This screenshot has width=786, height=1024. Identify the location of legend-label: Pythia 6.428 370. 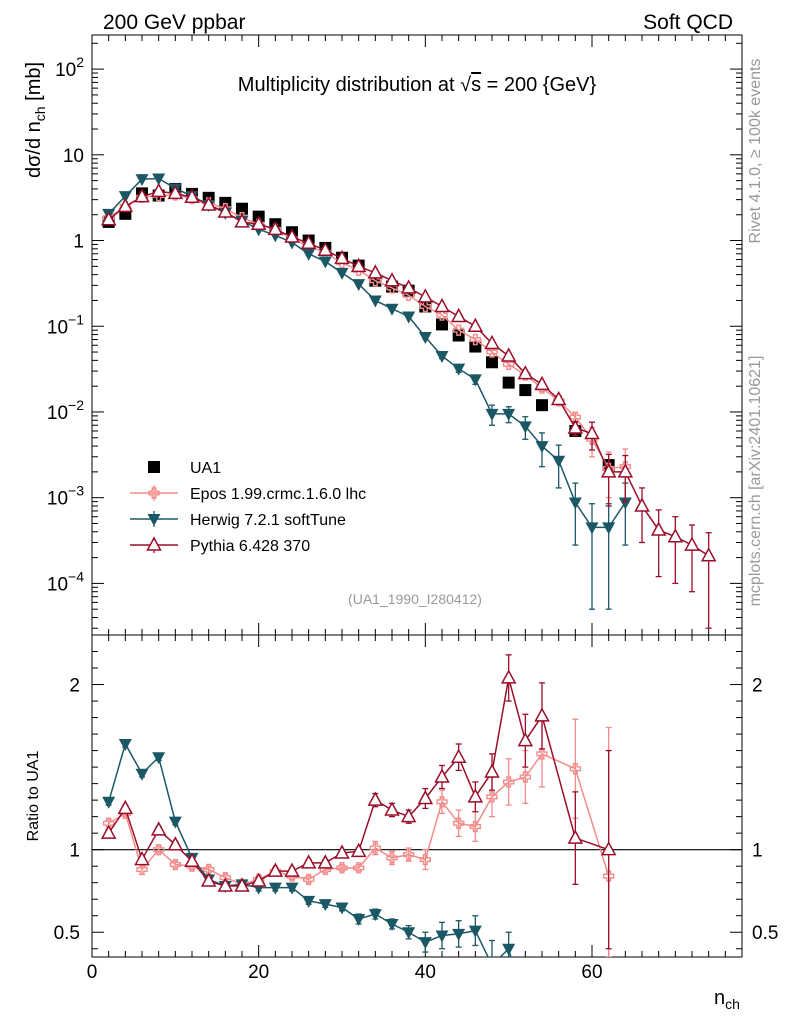
(250, 546).